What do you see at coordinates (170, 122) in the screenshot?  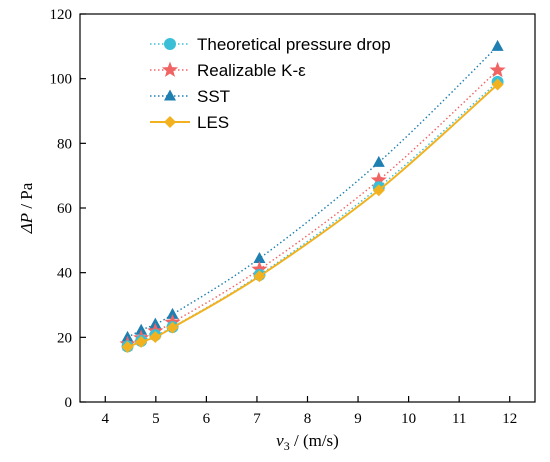 I see `legend-marker-les` at bounding box center [170, 122].